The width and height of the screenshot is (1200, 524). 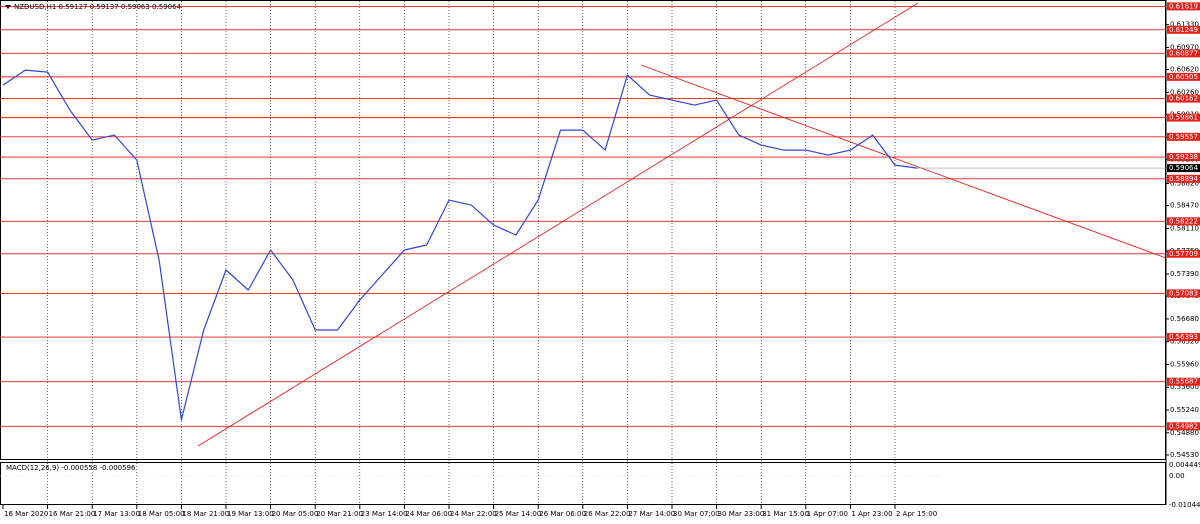 I want to click on y-tick-label: 0.55600, so click(x=1184, y=387).